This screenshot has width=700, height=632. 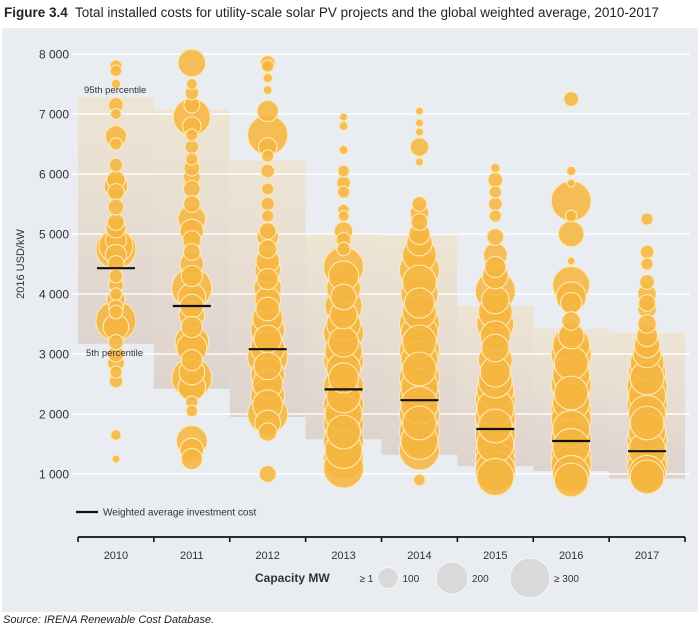 I want to click on x-axis: 2010 2011 2012 2013 2014 2015 2016 2017, so click(x=381, y=549).